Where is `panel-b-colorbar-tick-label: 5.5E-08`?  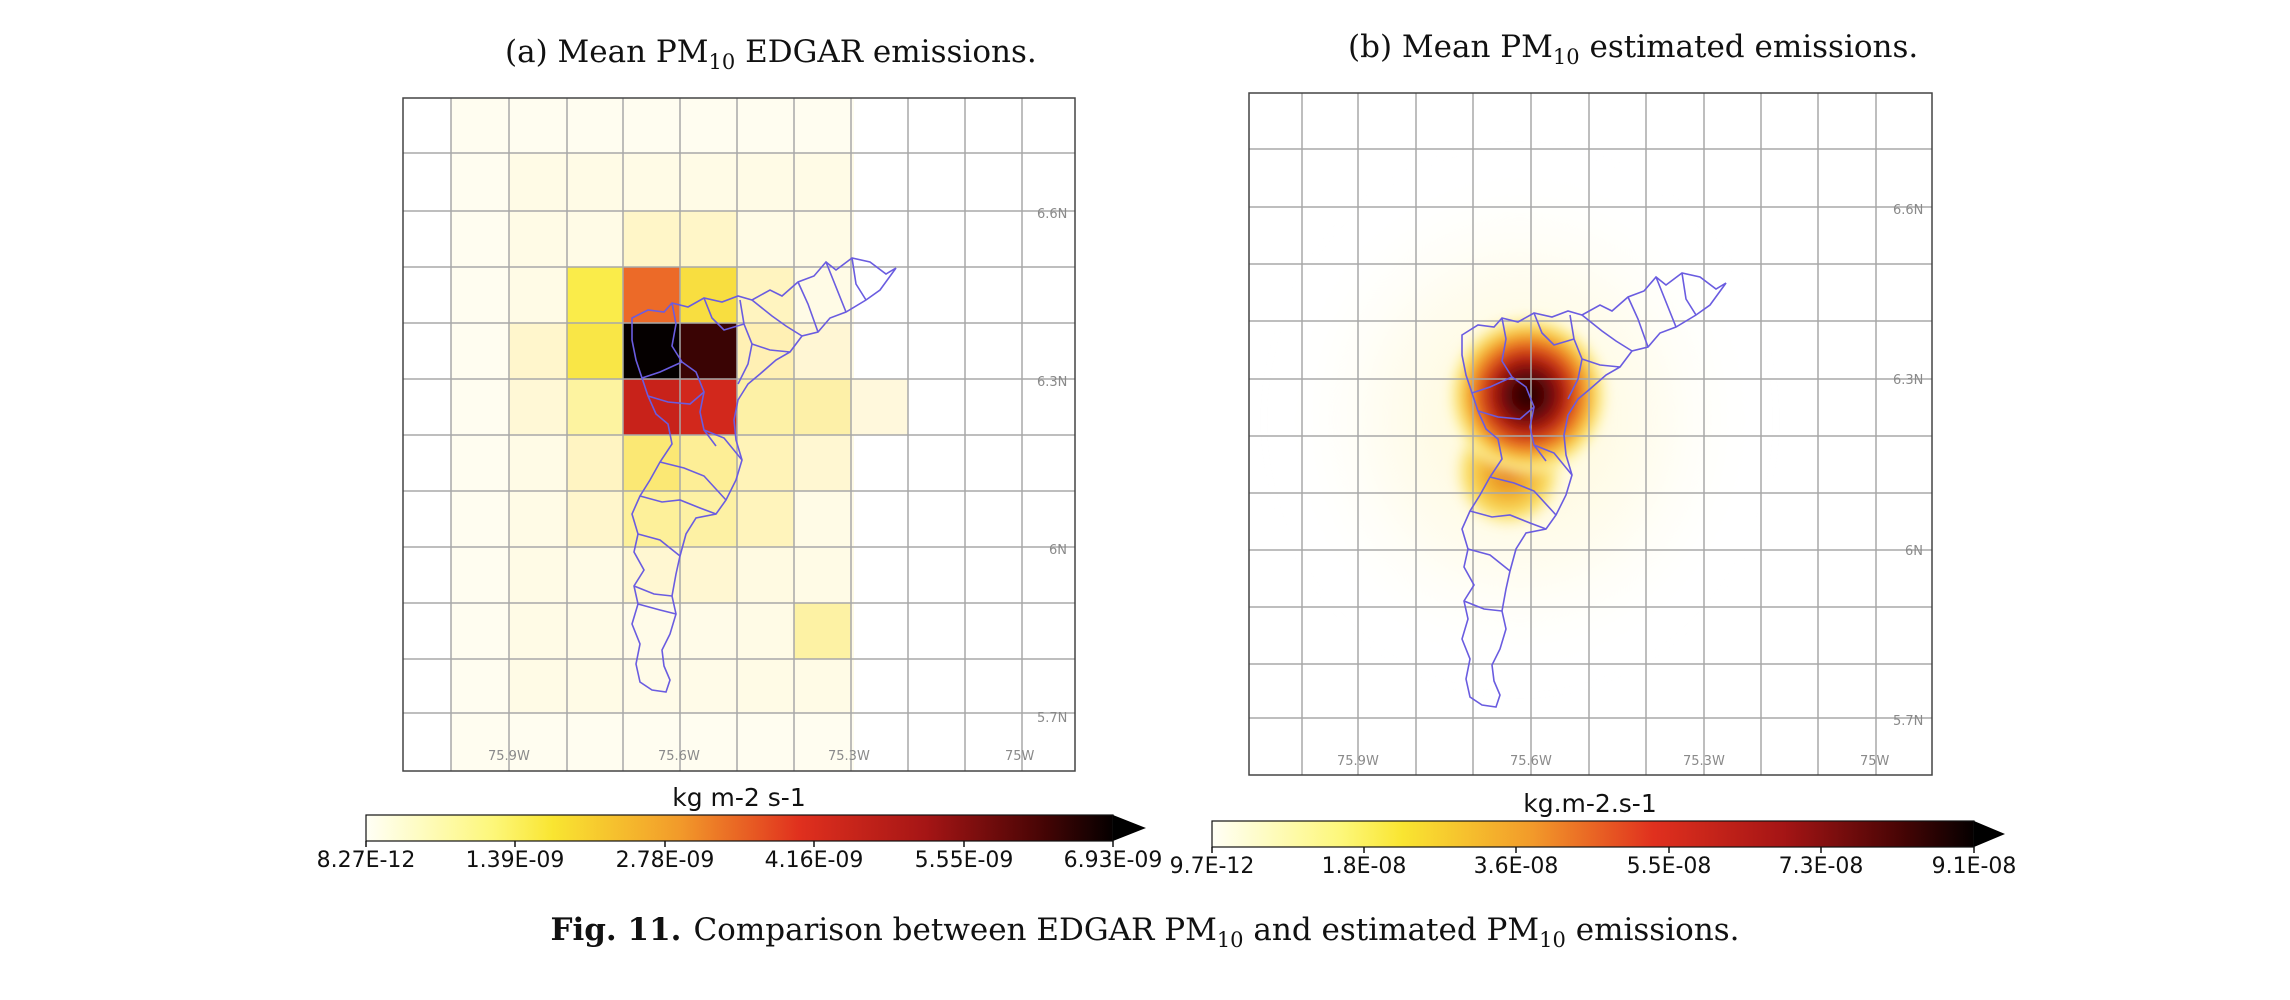
panel-b-colorbar-tick-label: 5.5E-08 is located at coordinates (1669, 866).